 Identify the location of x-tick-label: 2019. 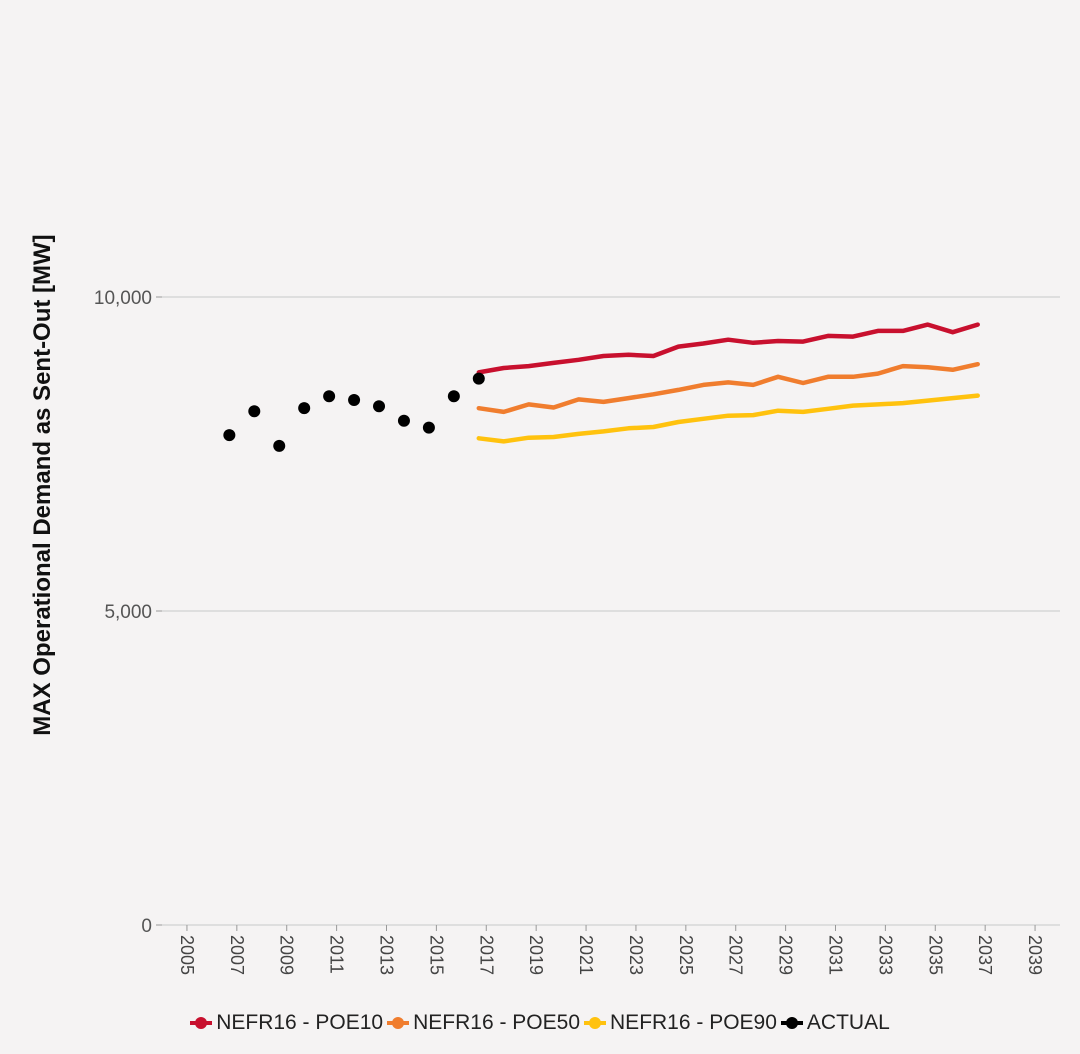
(536, 955).